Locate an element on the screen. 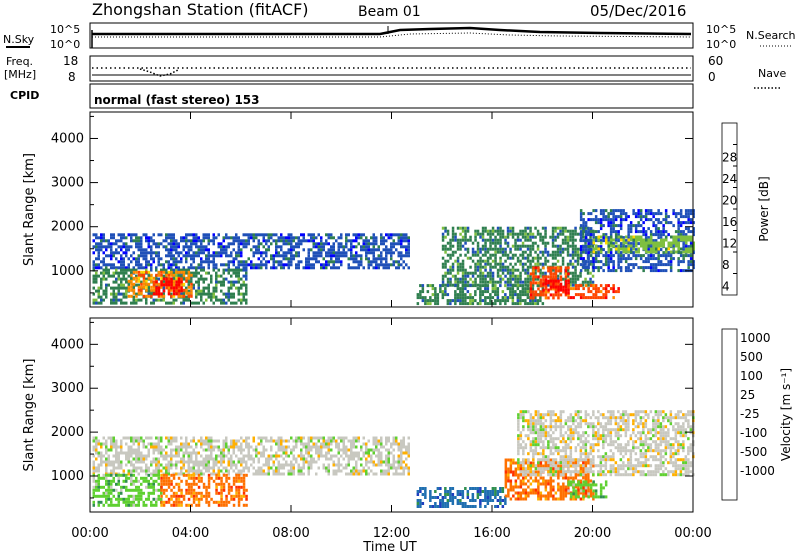 The image size is (800, 554). nsearch-tick-bottom: 10^0 is located at coordinates (721, 44).